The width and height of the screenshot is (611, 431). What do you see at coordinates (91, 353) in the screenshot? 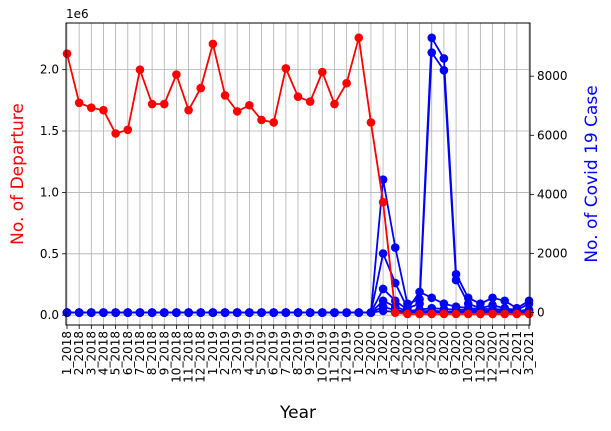
I see `x-tick-label: 3_2018` at bounding box center [91, 353].